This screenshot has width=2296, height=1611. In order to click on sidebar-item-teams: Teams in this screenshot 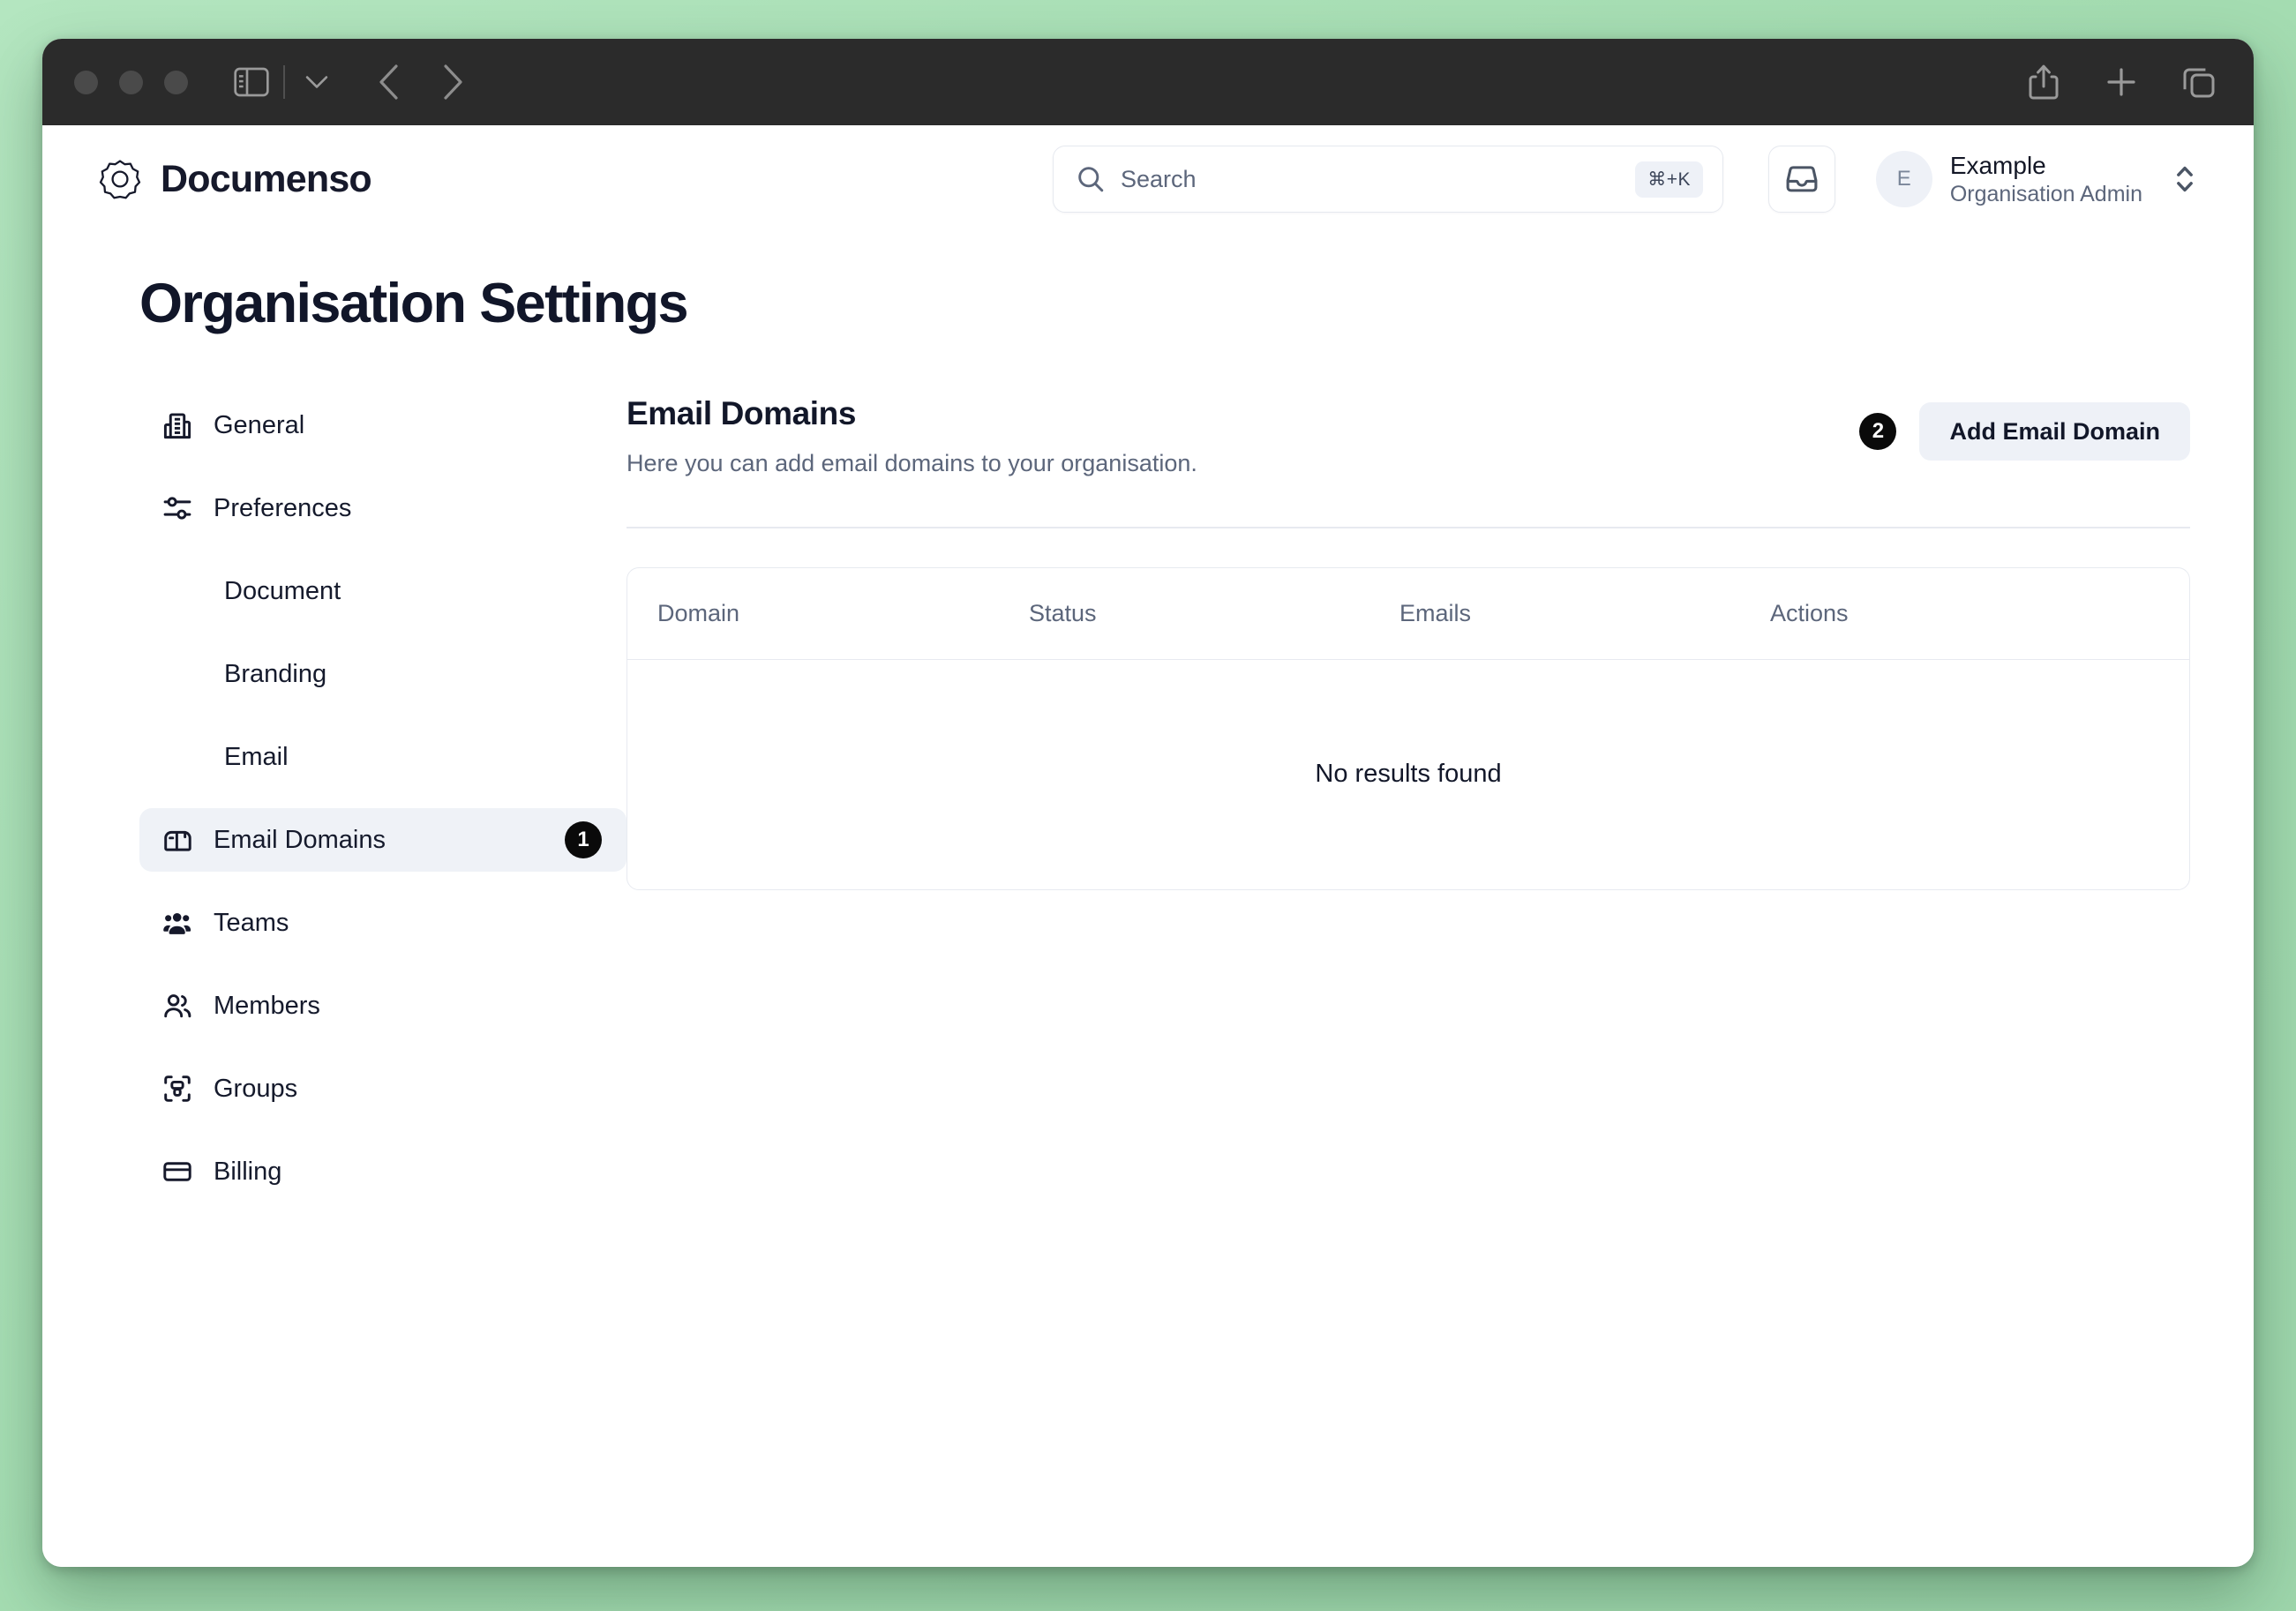, I will do `click(383, 923)`.